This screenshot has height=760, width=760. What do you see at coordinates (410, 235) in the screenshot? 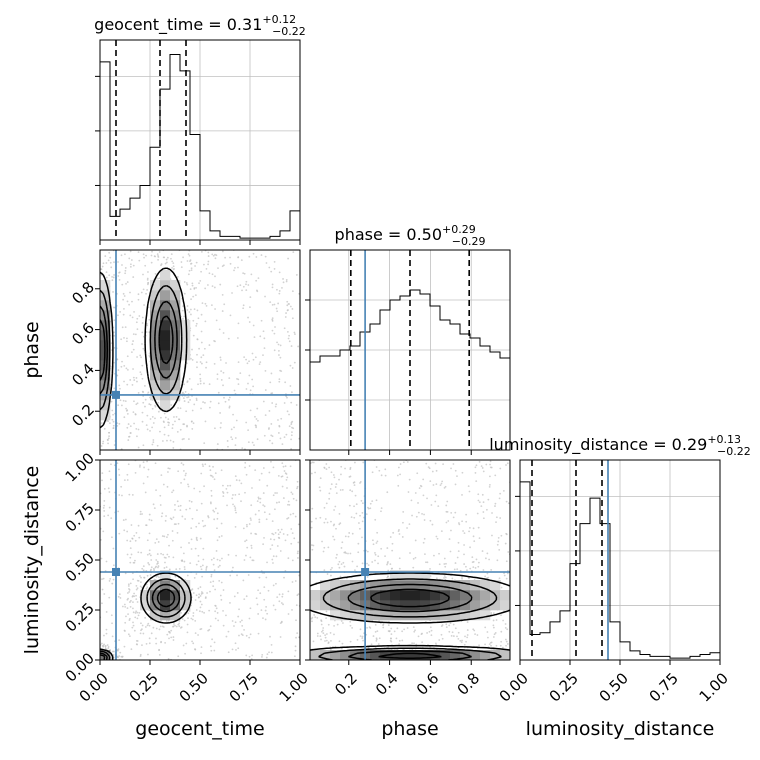
I see `marginal-title-phase: phase = 0.50+0.29 −0.29` at bounding box center [410, 235].